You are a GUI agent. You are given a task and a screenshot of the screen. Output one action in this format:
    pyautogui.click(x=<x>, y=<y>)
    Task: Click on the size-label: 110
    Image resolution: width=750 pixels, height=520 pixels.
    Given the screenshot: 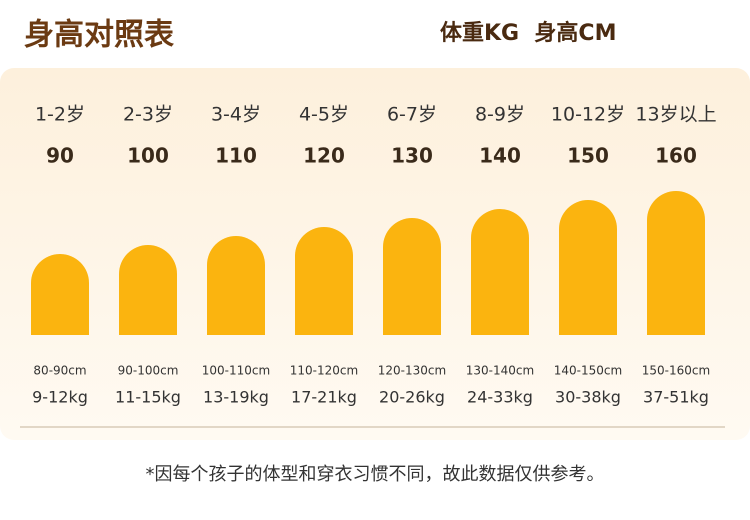 What is the action you would take?
    pyautogui.click(x=236, y=156)
    